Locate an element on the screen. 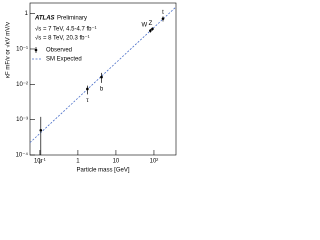 The height and width of the screenshot is (240, 320). point-label: W is located at coordinates (145, 25).